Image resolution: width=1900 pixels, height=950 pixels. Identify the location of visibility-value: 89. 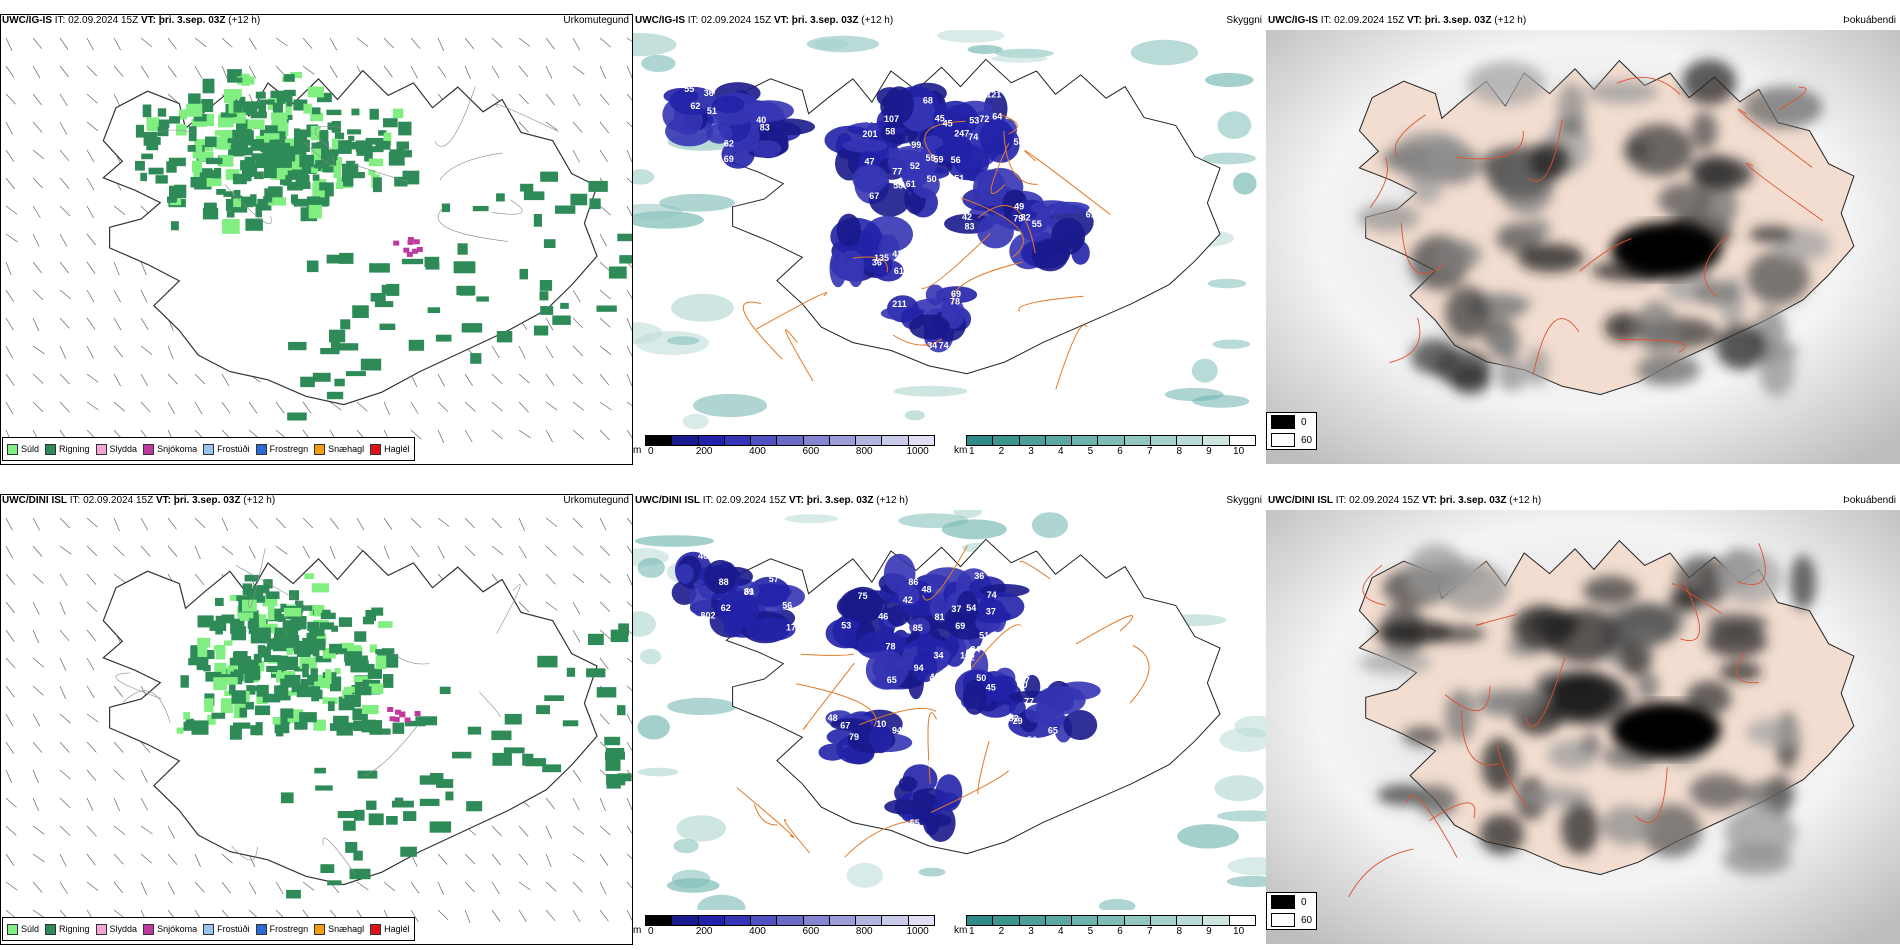
(749, 592).